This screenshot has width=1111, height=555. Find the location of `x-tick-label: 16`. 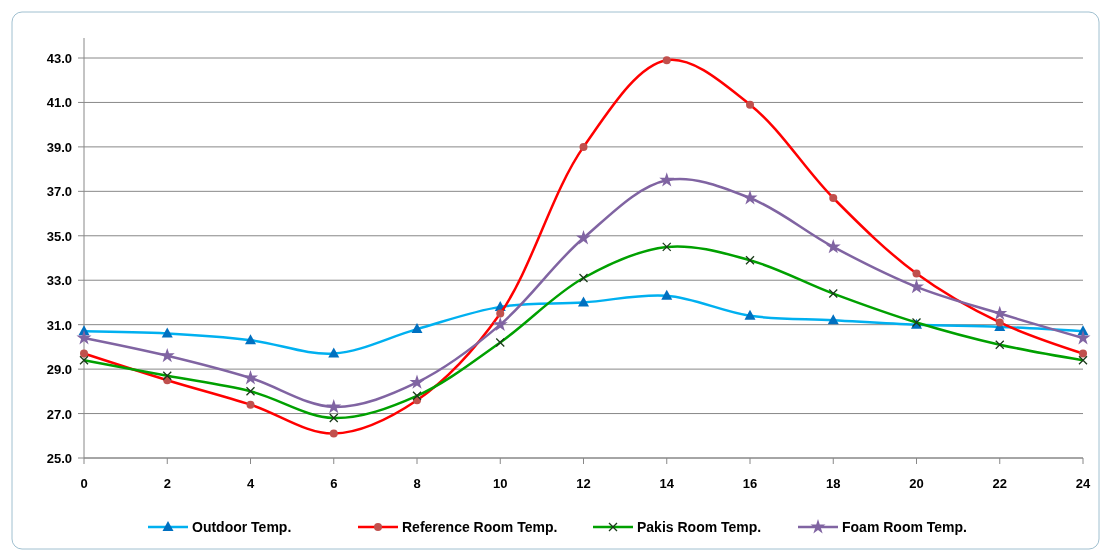

x-tick-label: 16 is located at coordinates (750, 483).